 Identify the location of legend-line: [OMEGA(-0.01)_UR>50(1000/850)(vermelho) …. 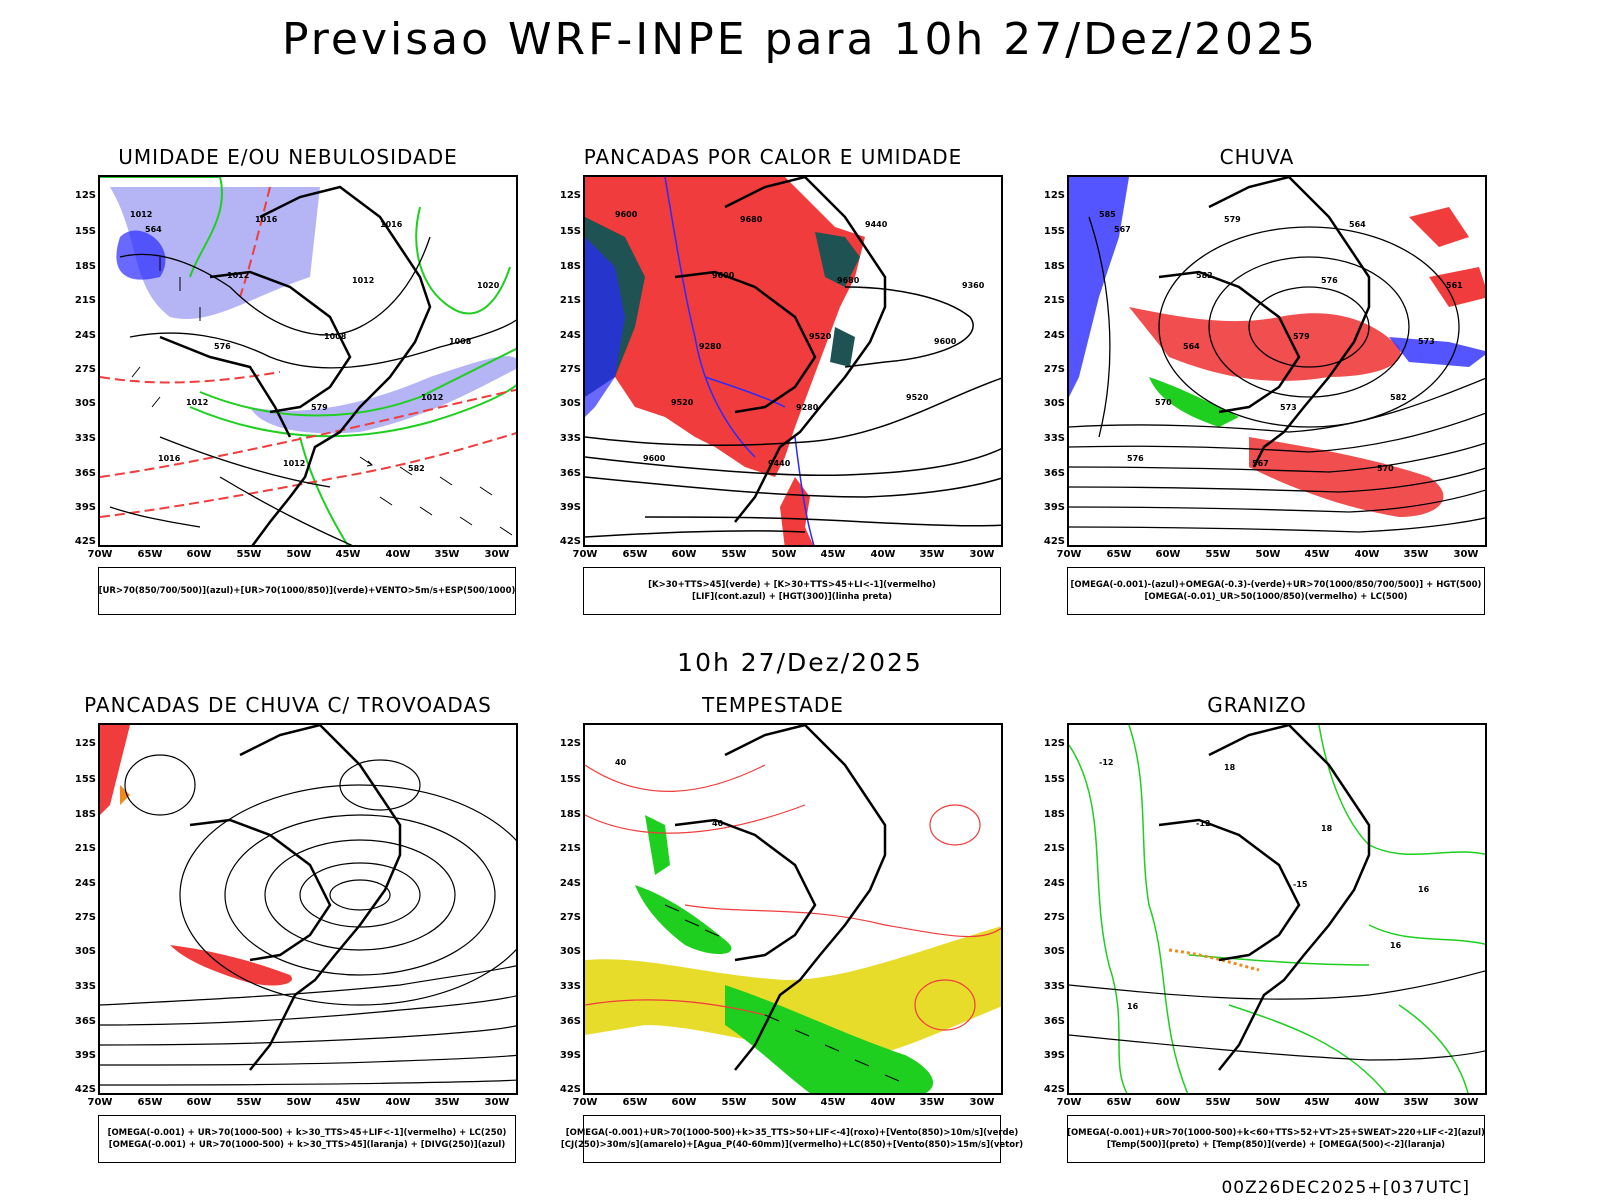
(1276, 597).